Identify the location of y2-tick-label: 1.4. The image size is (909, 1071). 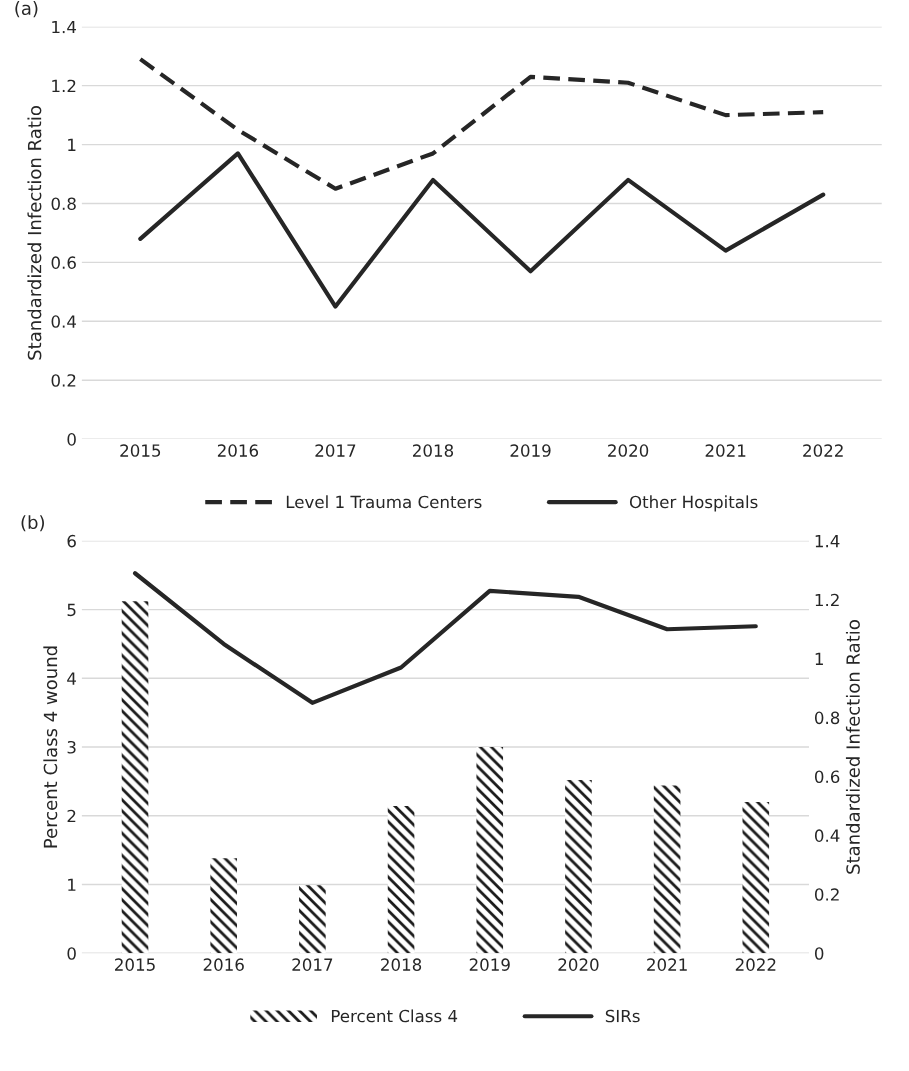
(827, 541).